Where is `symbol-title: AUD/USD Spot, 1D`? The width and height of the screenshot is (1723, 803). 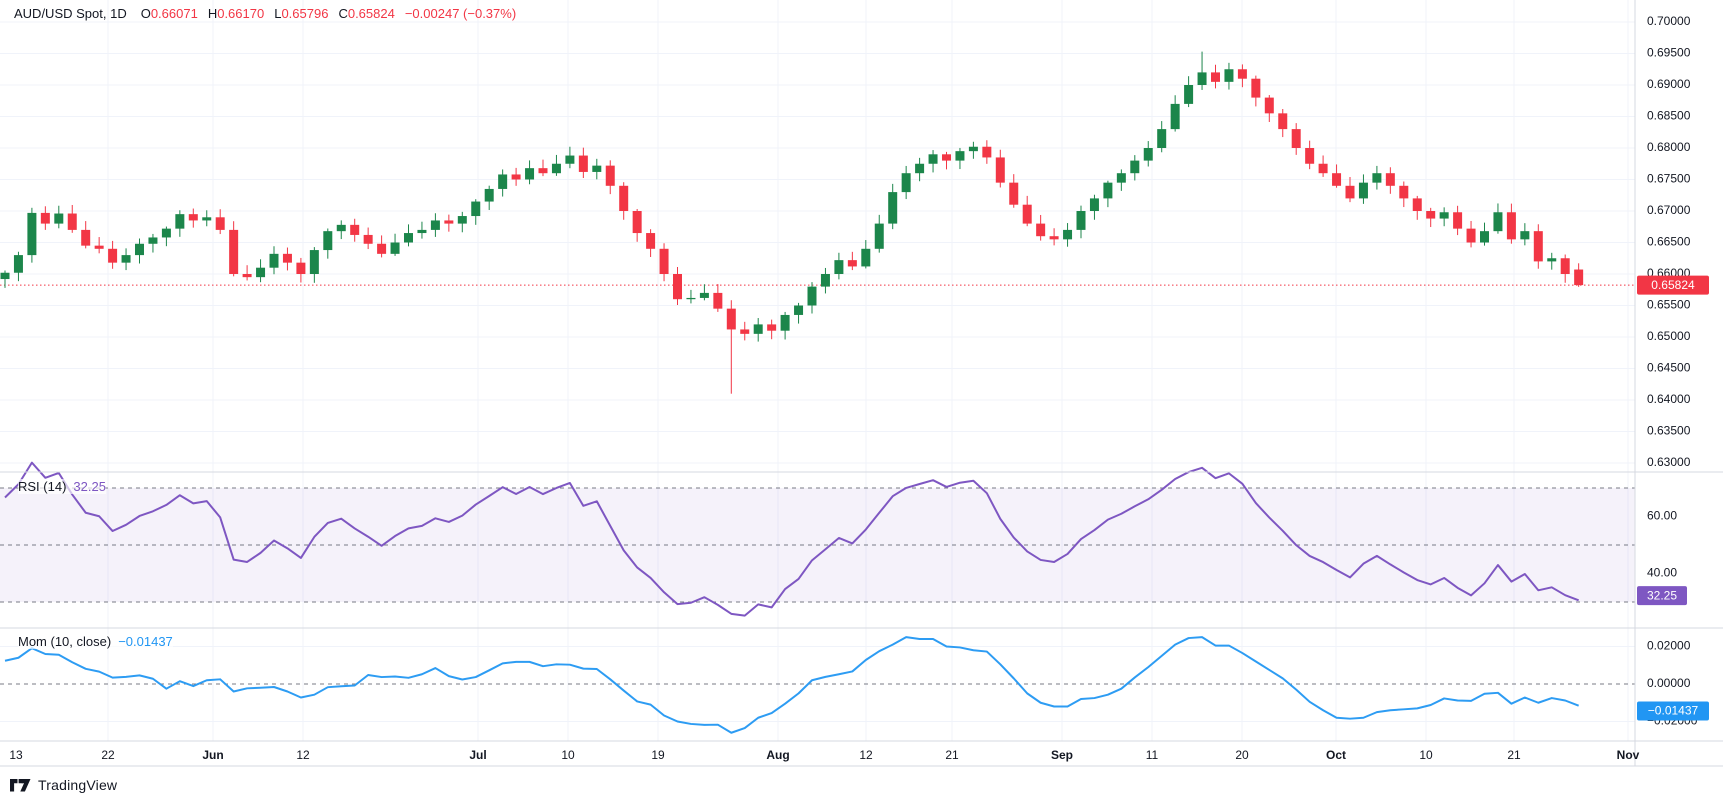 symbol-title: AUD/USD Spot, 1D is located at coordinates (70, 13).